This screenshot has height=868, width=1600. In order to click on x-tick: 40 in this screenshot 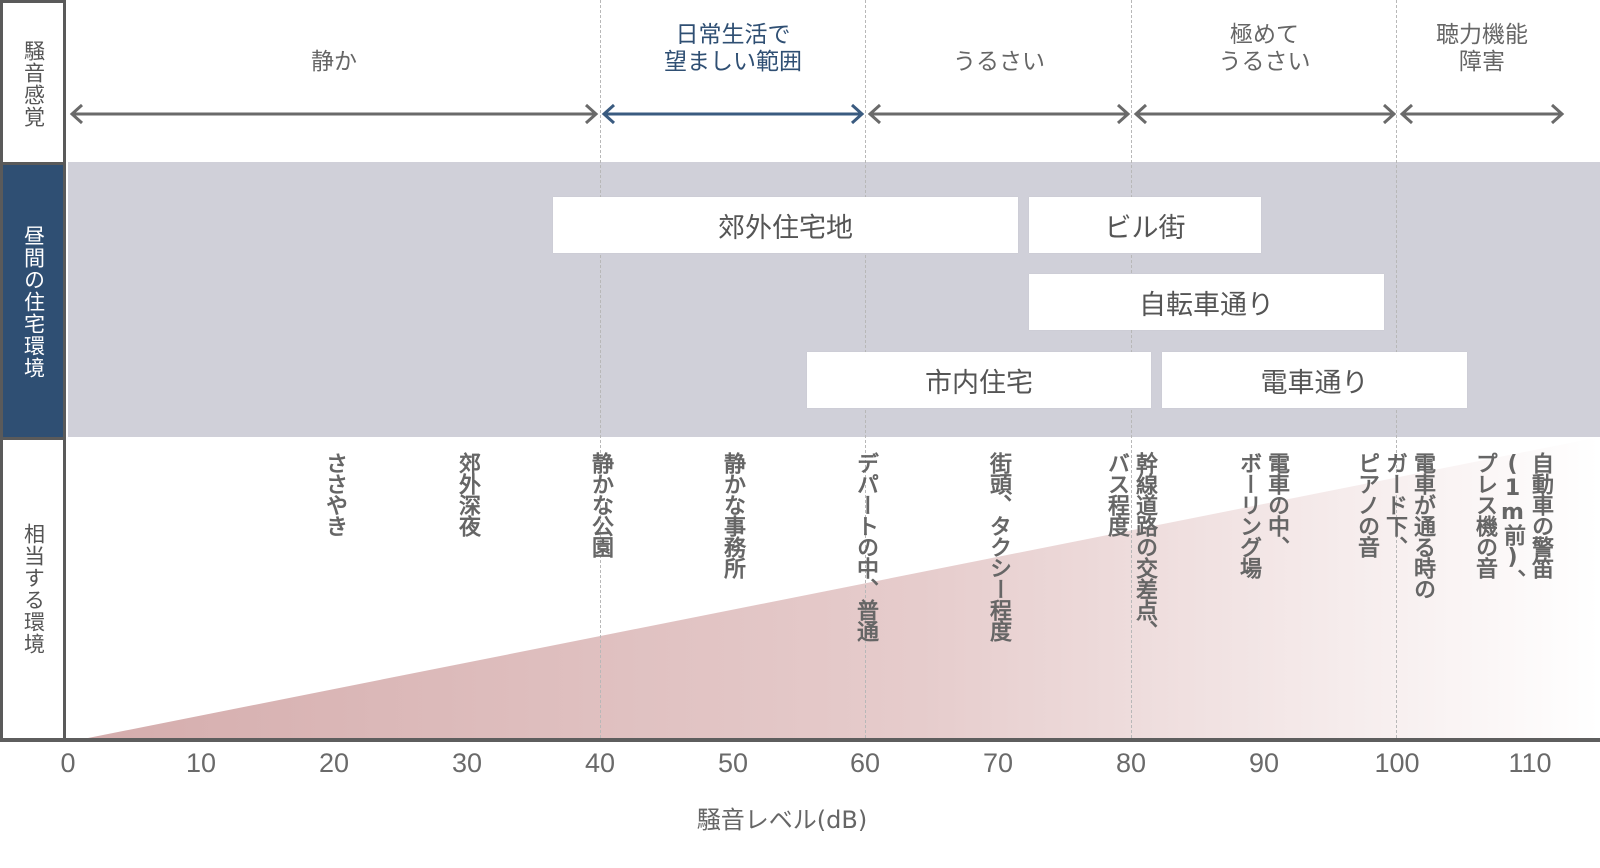, I will do `click(600, 763)`.